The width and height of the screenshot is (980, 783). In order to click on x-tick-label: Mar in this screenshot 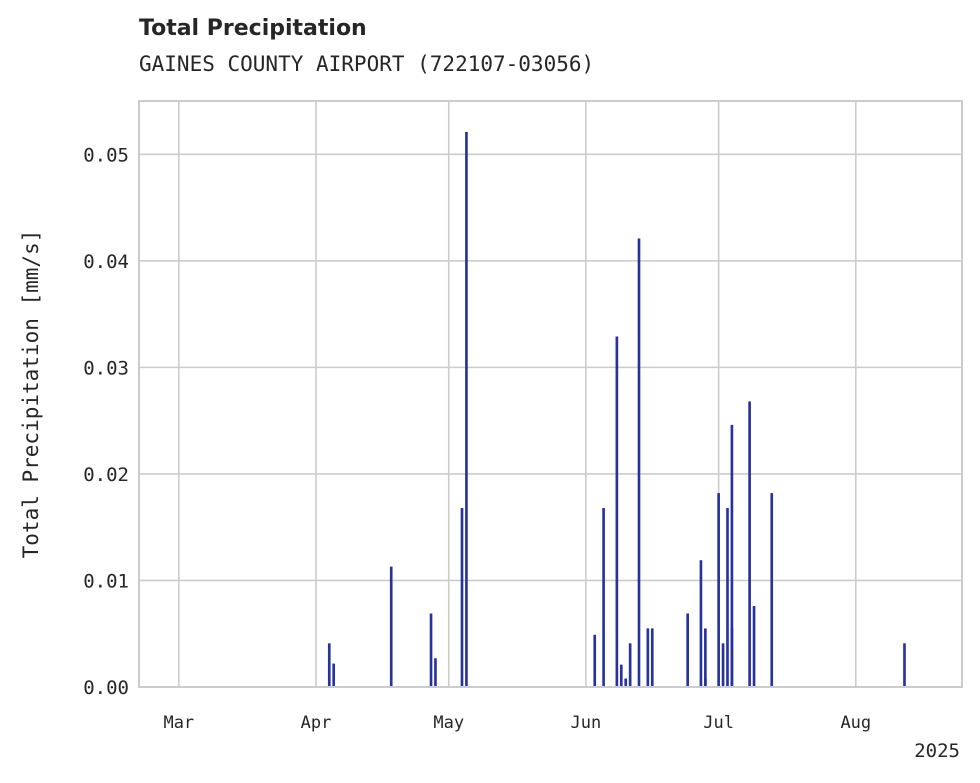, I will do `click(178, 723)`.